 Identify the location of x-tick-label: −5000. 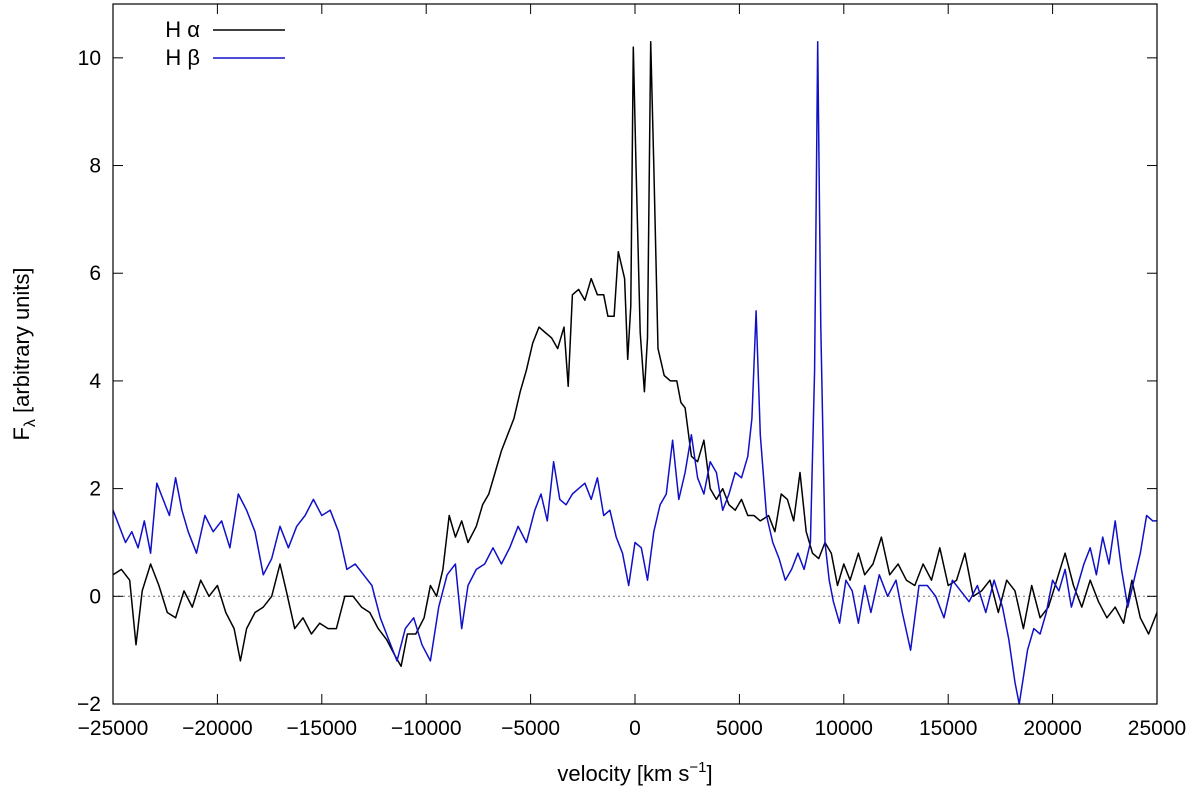
(530, 728).